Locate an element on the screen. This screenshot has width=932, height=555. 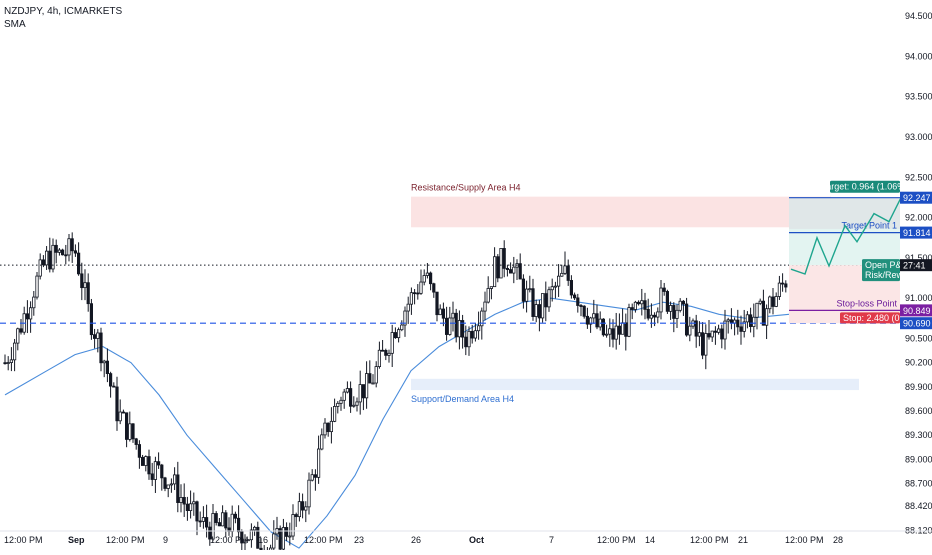
stop-badge is located at coordinates (870, 318).